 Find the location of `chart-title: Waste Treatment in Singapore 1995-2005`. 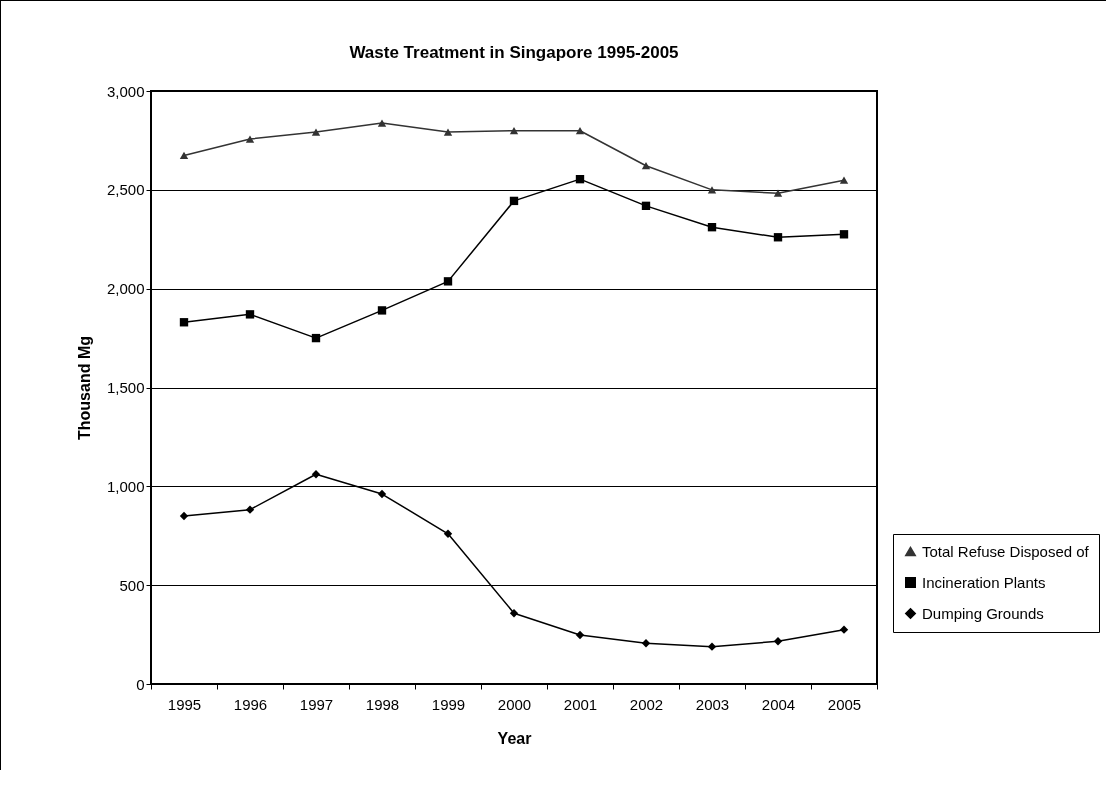

chart-title: Waste Treatment in Singapore 1995-2005 is located at coordinates (514, 52).